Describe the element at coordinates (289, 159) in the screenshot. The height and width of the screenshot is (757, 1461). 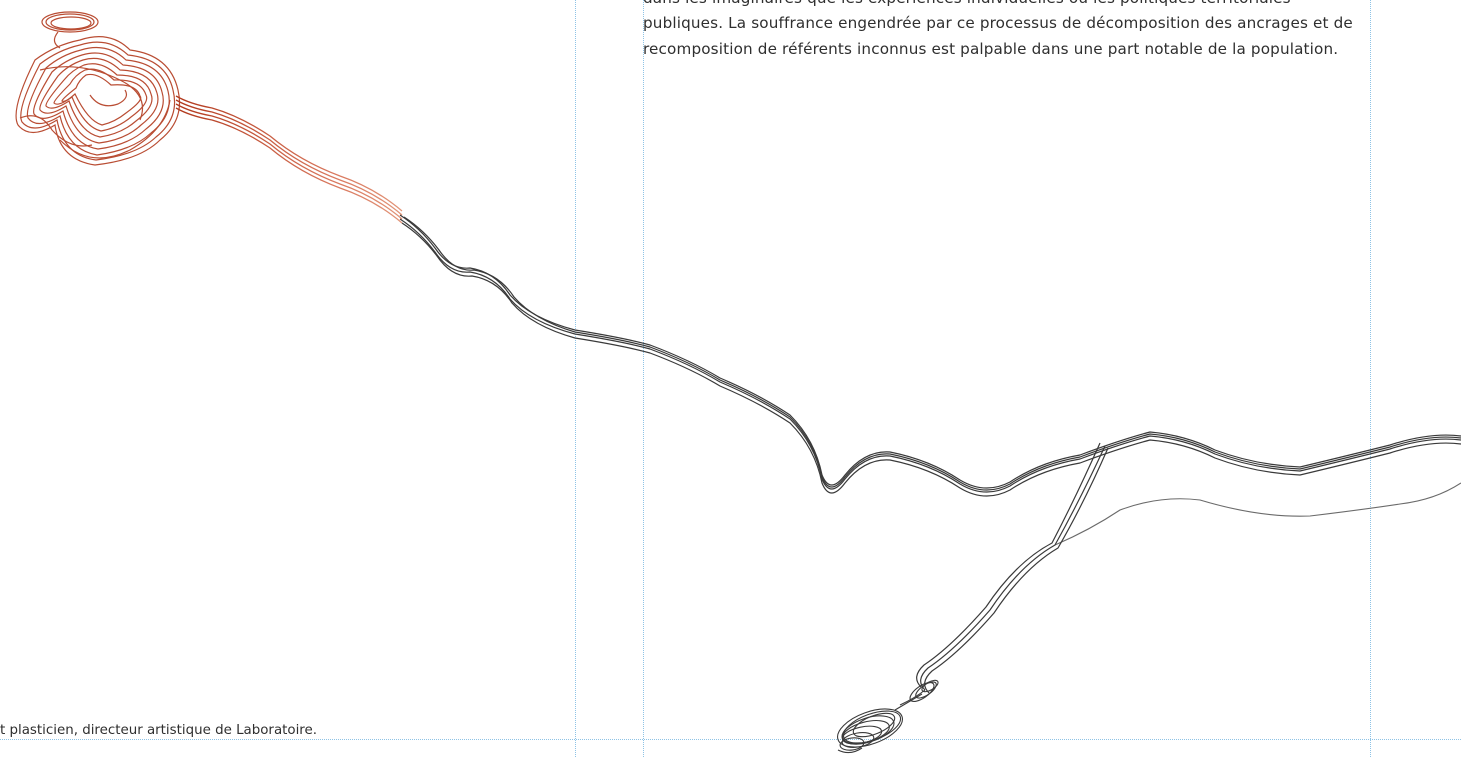
I see `red-line-tail` at that location.